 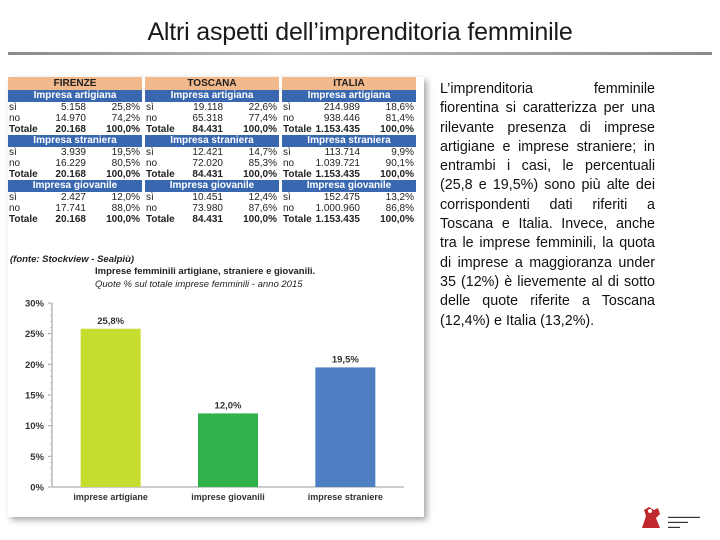 I want to click on table-row: sì 152.475 13,2%, so click(x=349, y=197).